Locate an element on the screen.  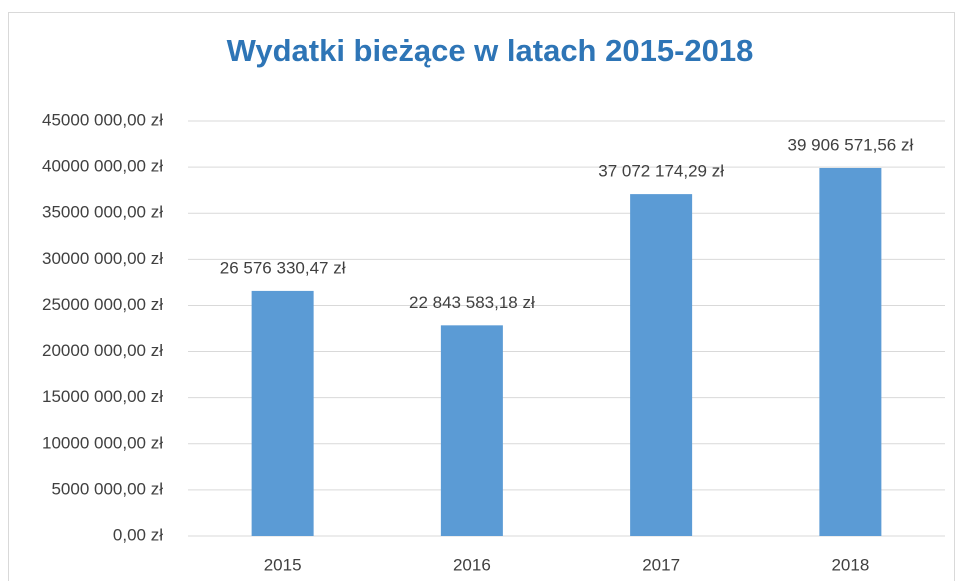
chart-title: Wydatki bieżące w latach 2015-2018 is located at coordinates (490, 50).